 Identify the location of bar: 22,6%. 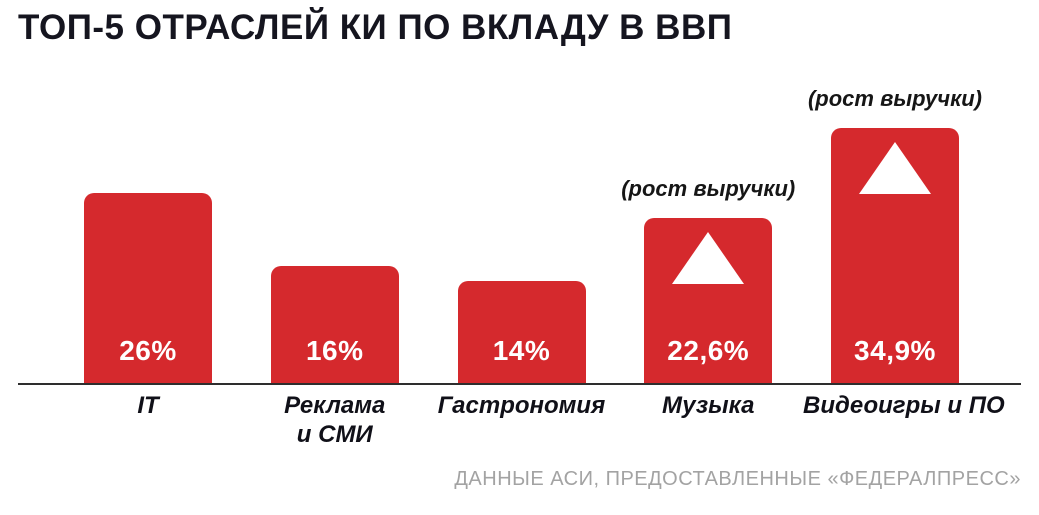
(708, 300).